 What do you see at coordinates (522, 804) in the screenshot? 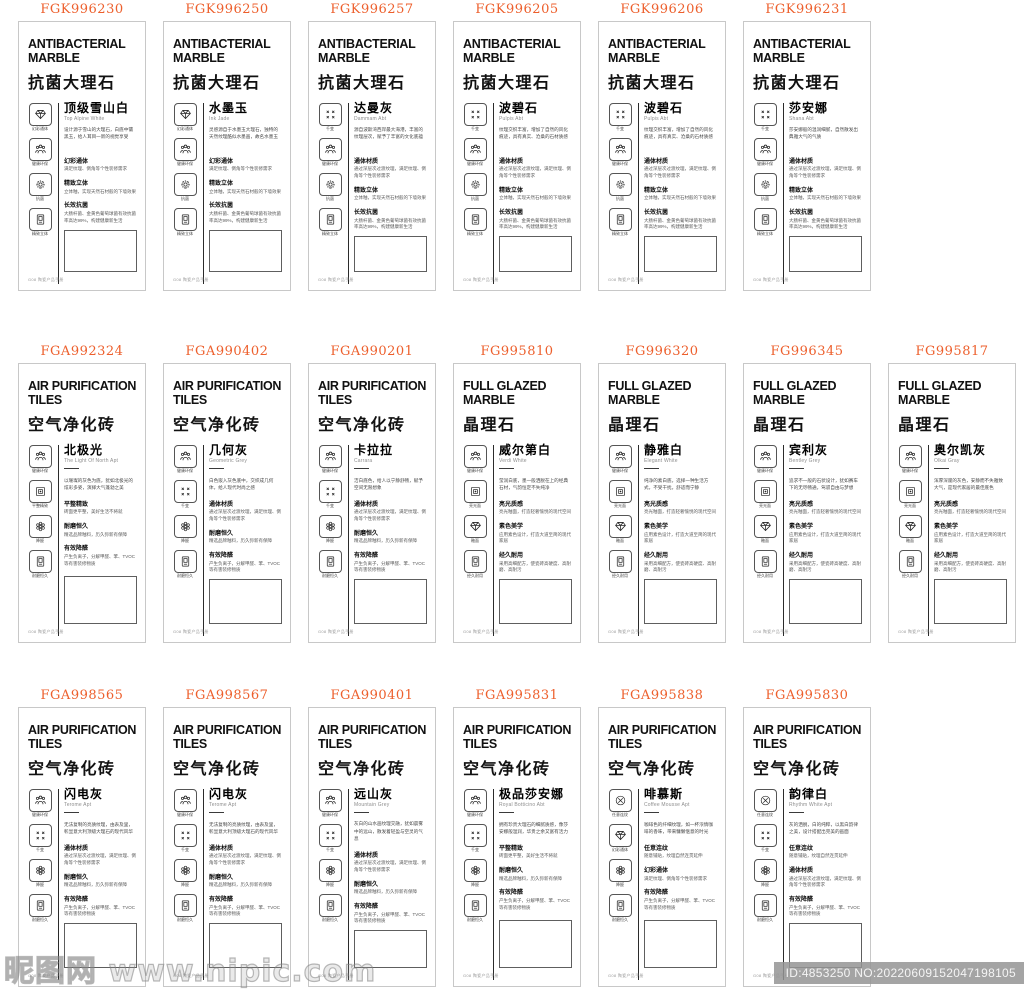
I see `product-name-en: Royal Botticino Abt` at bounding box center [522, 804].